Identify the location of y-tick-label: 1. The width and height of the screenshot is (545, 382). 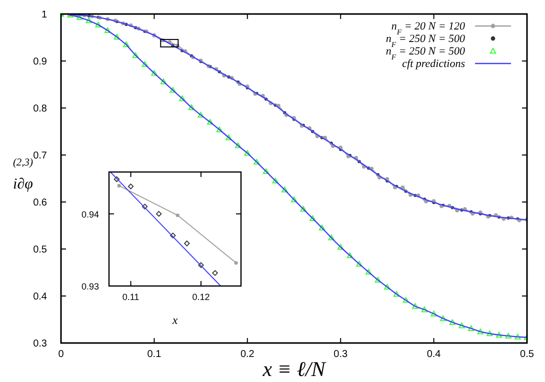
(44, 15).